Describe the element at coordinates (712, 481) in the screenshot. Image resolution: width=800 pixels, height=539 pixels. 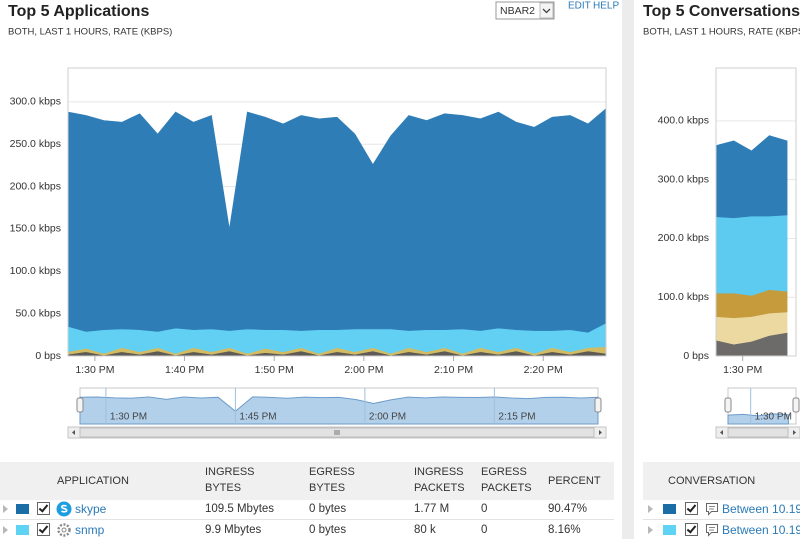
I see `column-header: CONVERSATION` at that location.